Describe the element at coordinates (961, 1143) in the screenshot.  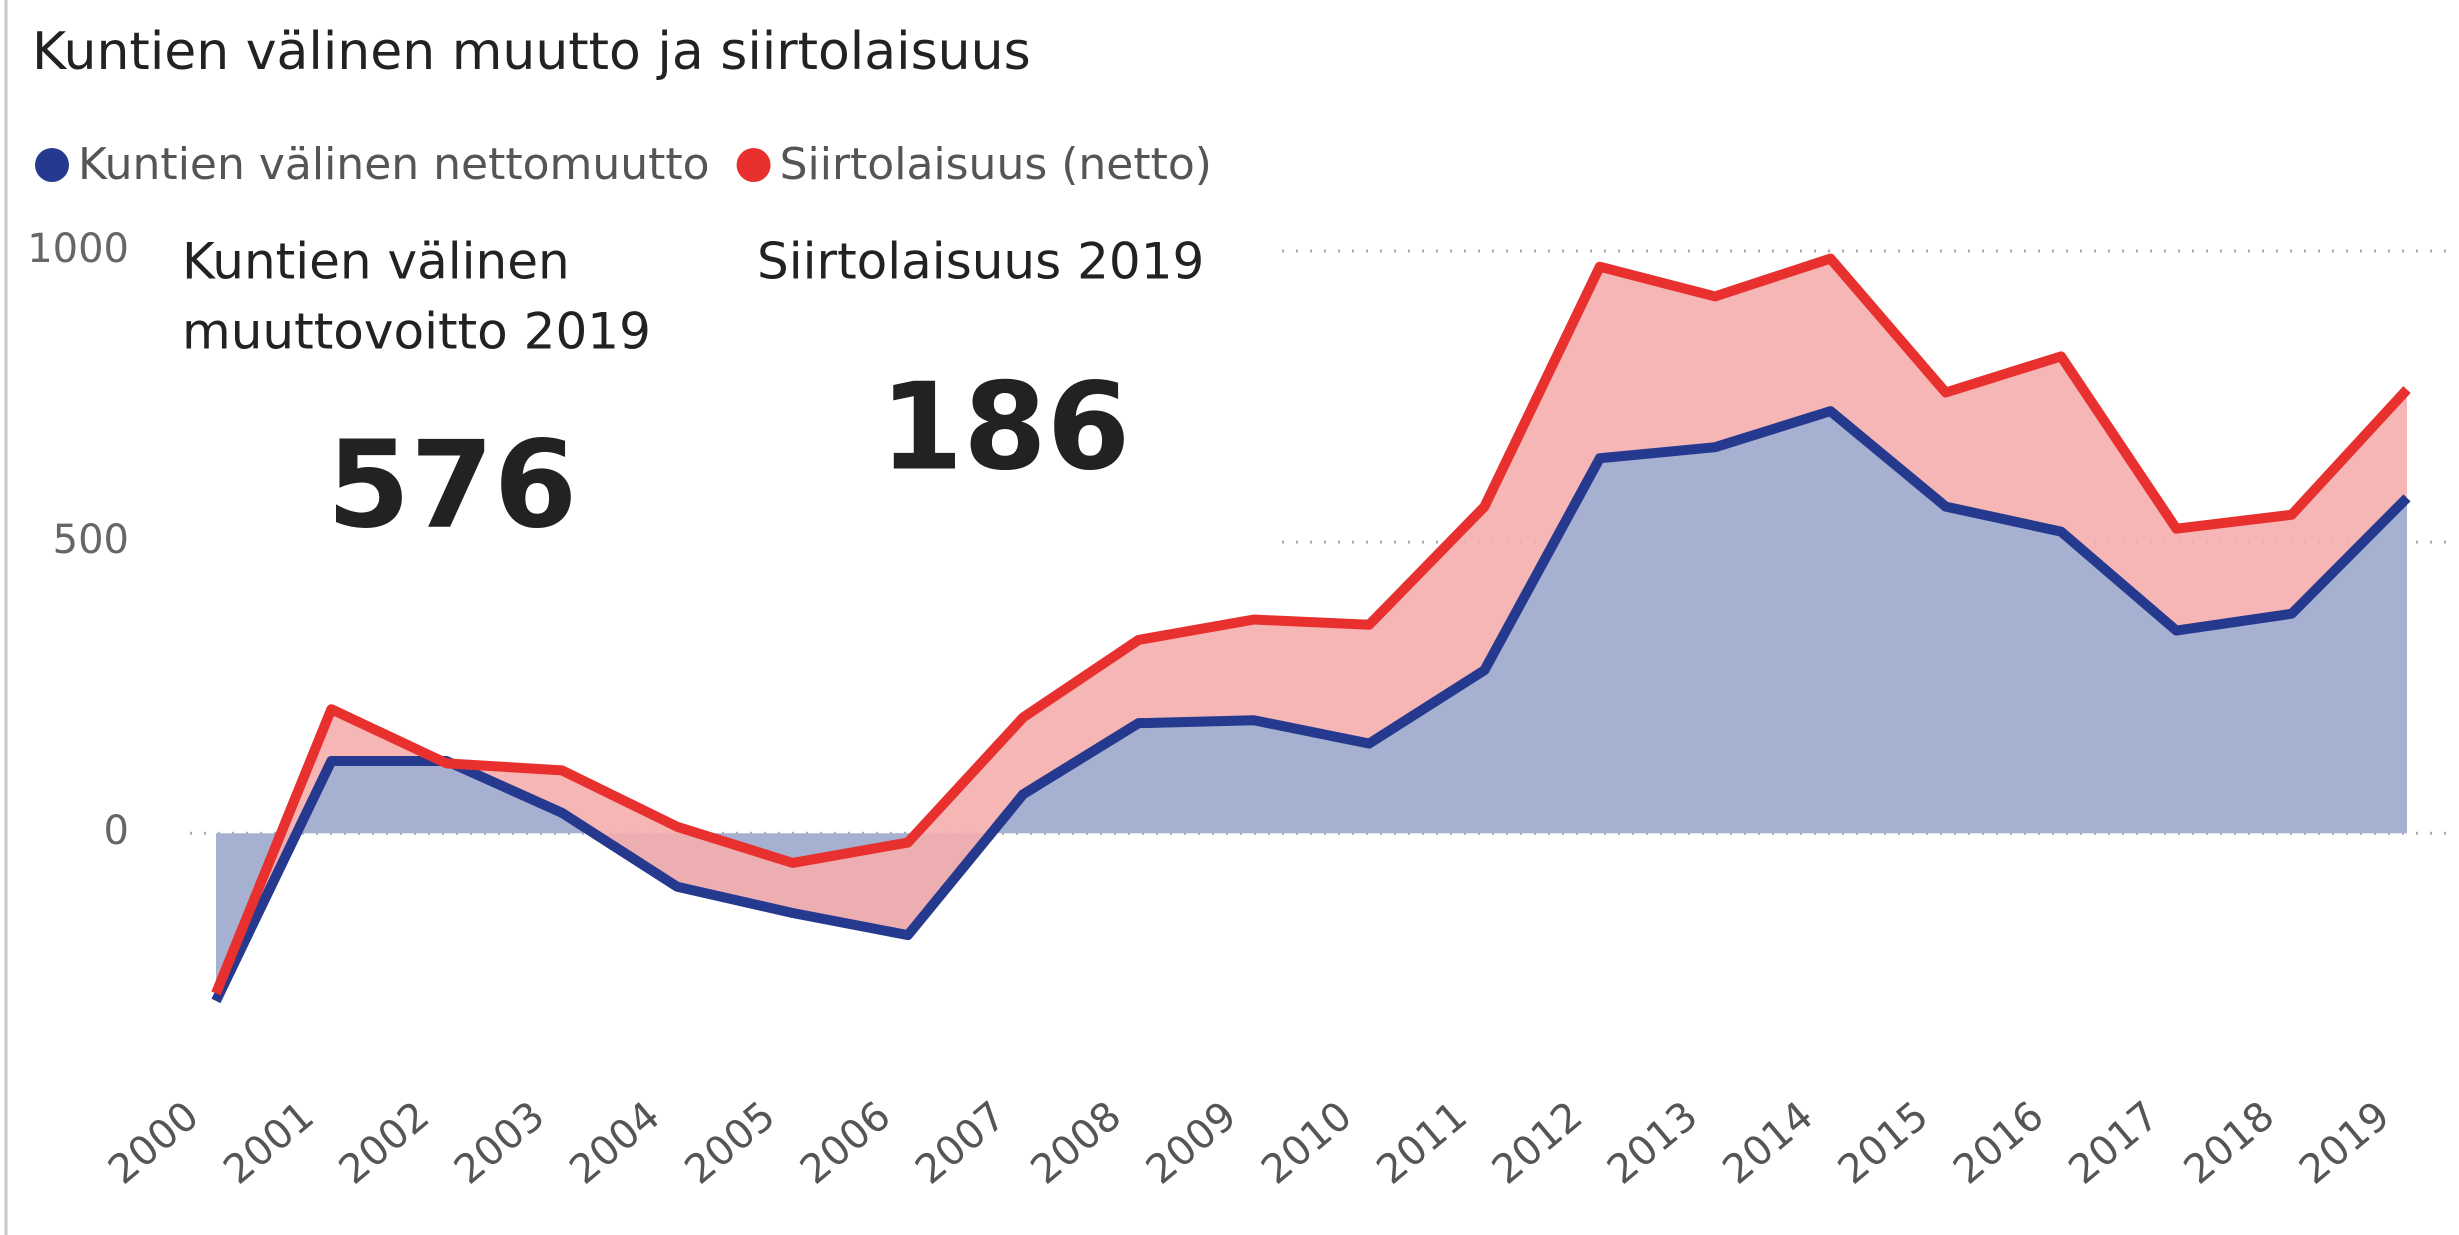
I see `x-tick-label: 2007` at that location.